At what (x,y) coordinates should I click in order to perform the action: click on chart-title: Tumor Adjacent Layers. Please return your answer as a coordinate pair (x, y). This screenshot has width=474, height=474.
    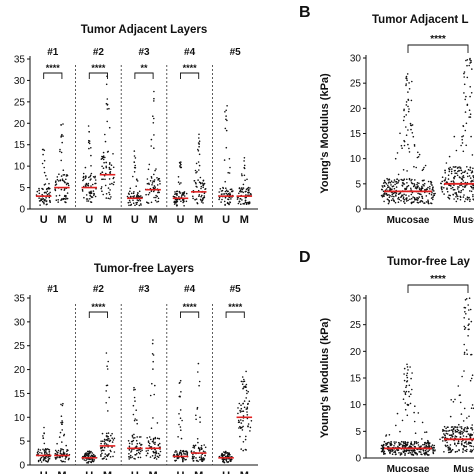
    Looking at the image, I should click on (144, 30).